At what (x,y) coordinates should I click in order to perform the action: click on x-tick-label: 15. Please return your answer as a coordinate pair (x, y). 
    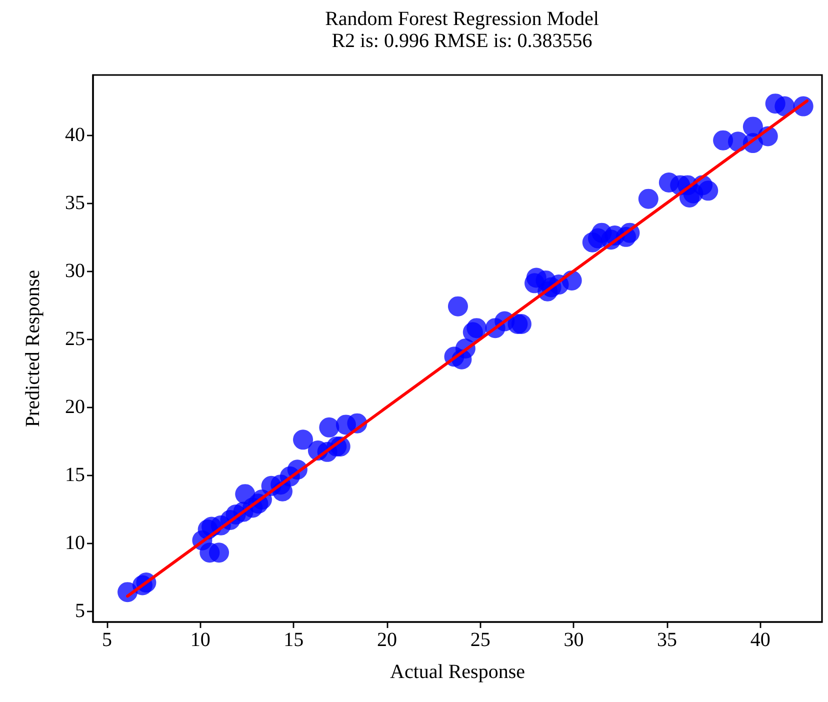
    Looking at the image, I should click on (294, 640).